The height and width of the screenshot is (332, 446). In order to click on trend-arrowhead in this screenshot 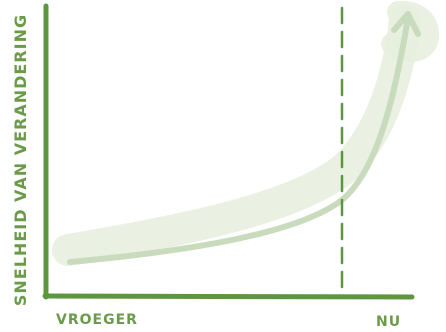, I will do `click(406, 24)`.